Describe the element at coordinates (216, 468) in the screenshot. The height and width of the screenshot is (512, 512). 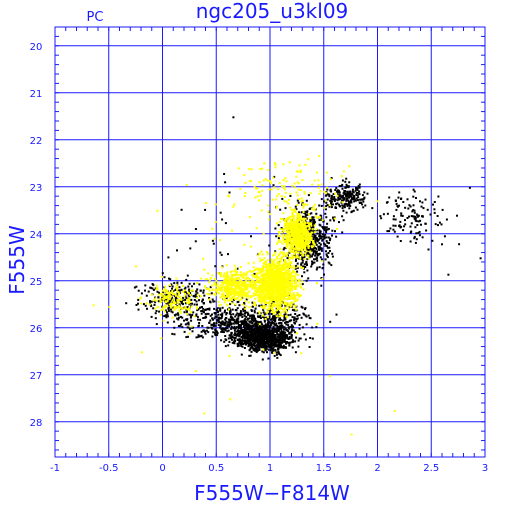
I see `x-tick-label: 0.5` at that location.